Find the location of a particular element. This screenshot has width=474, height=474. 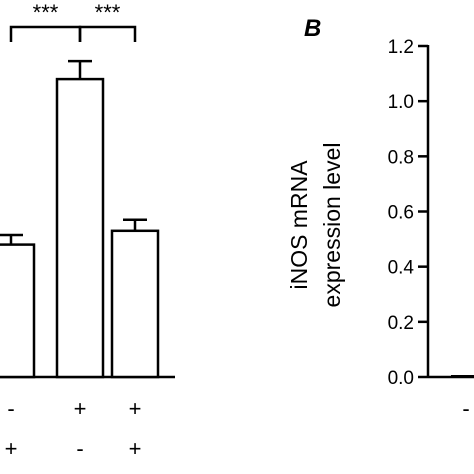

panel-b-y-tick-label-7: 1.2 is located at coordinates (401, 47).